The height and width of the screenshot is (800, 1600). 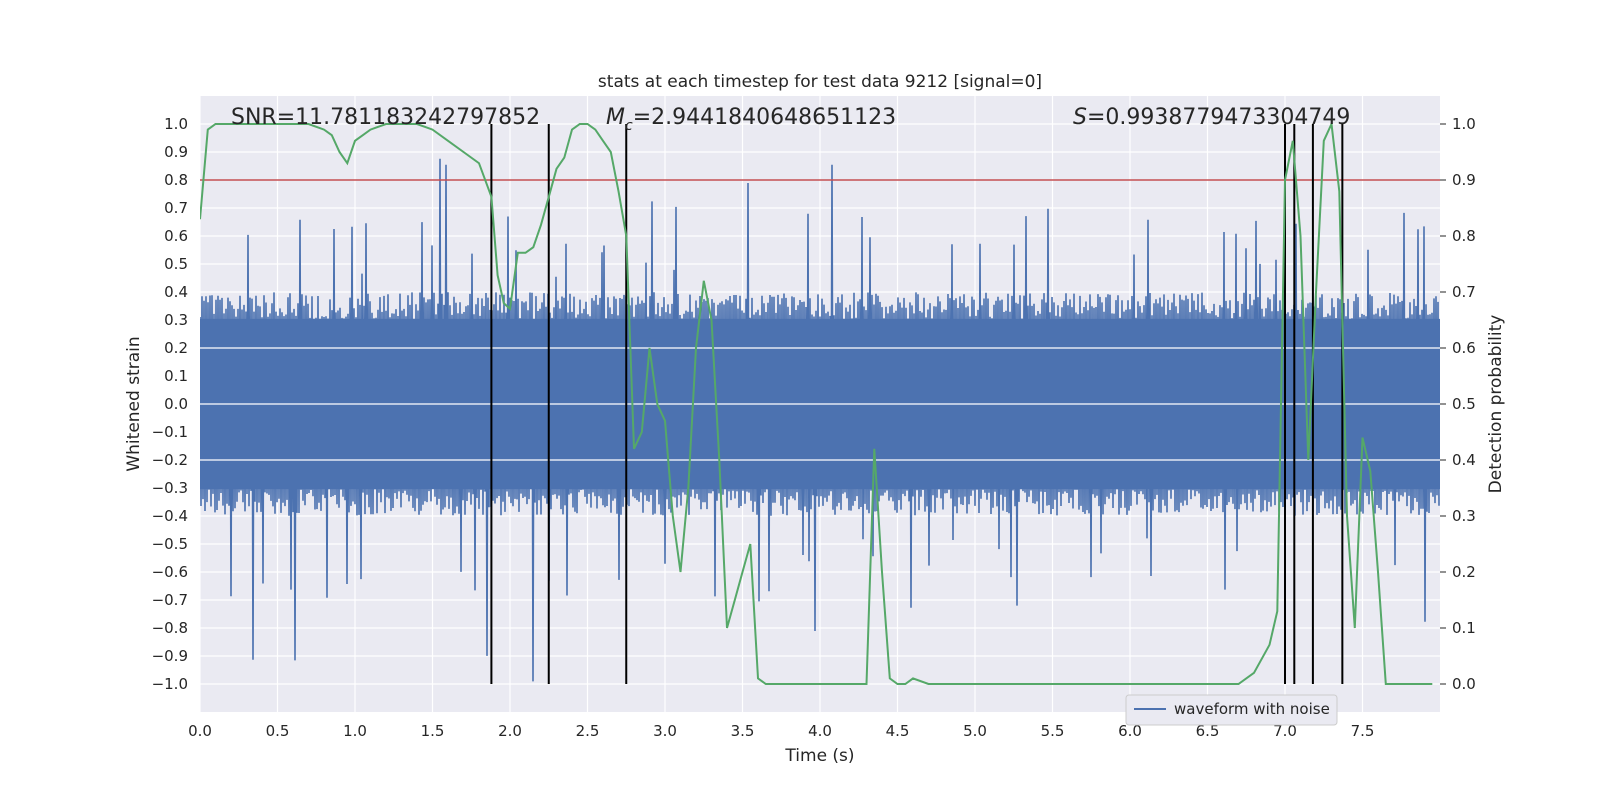 What do you see at coordinates (170, 488) in the screenshot?
I see `y-tick-label: −0.3` at bounding box center [170, 488].